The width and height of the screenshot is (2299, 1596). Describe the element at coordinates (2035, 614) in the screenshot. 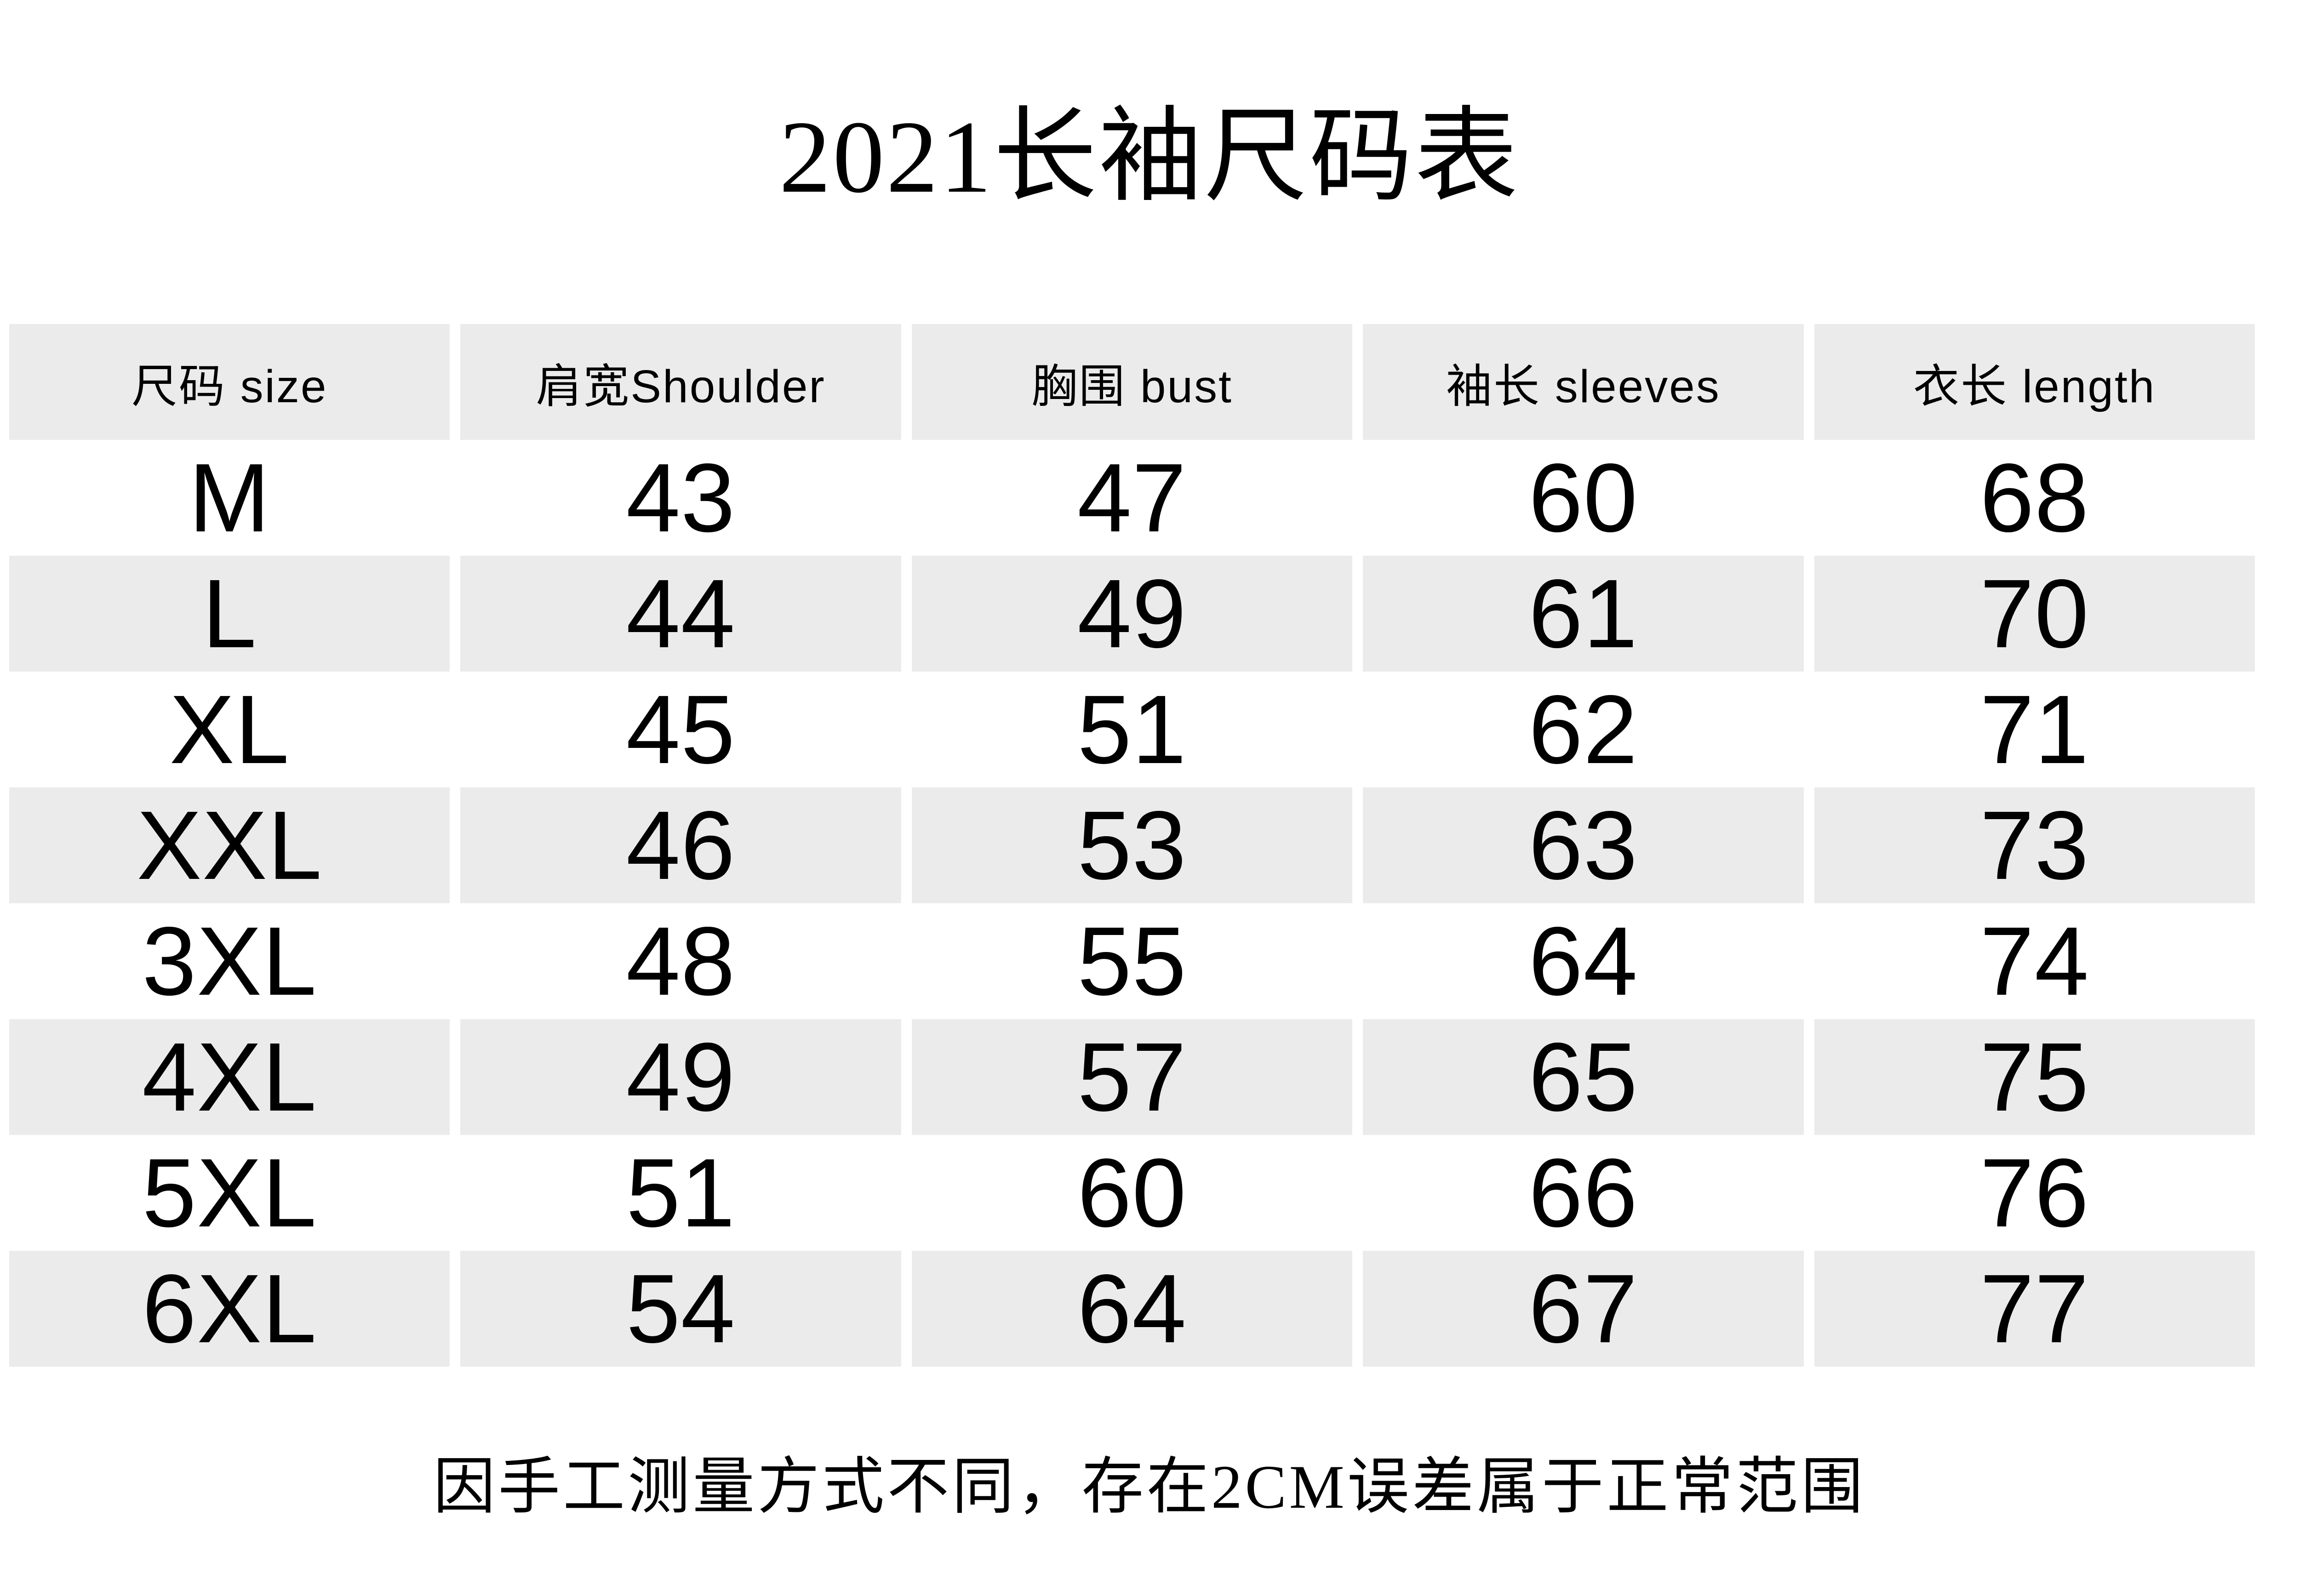

I see `value-cell: 70` at that location.